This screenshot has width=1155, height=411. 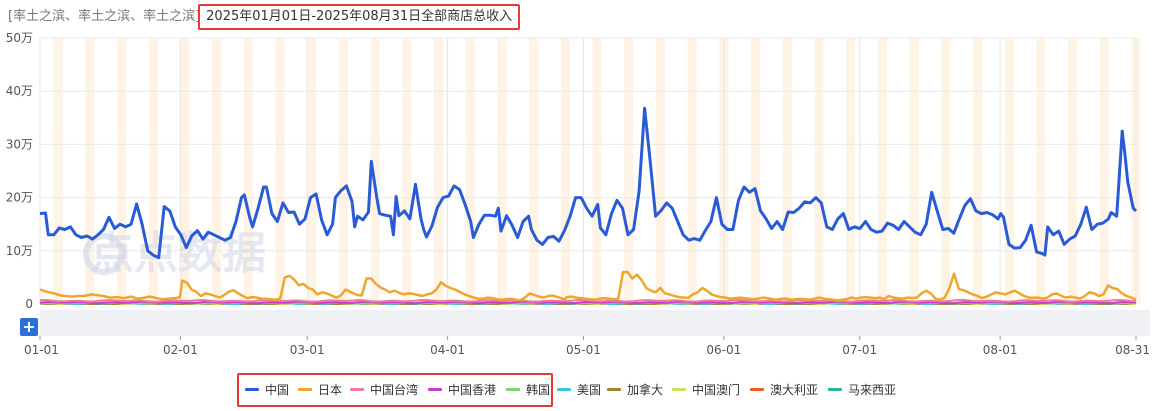 What do you see at coordinates (277, 390) in the screenshot?
I see `legend-label: 中国` at bounding box center [277, 390].